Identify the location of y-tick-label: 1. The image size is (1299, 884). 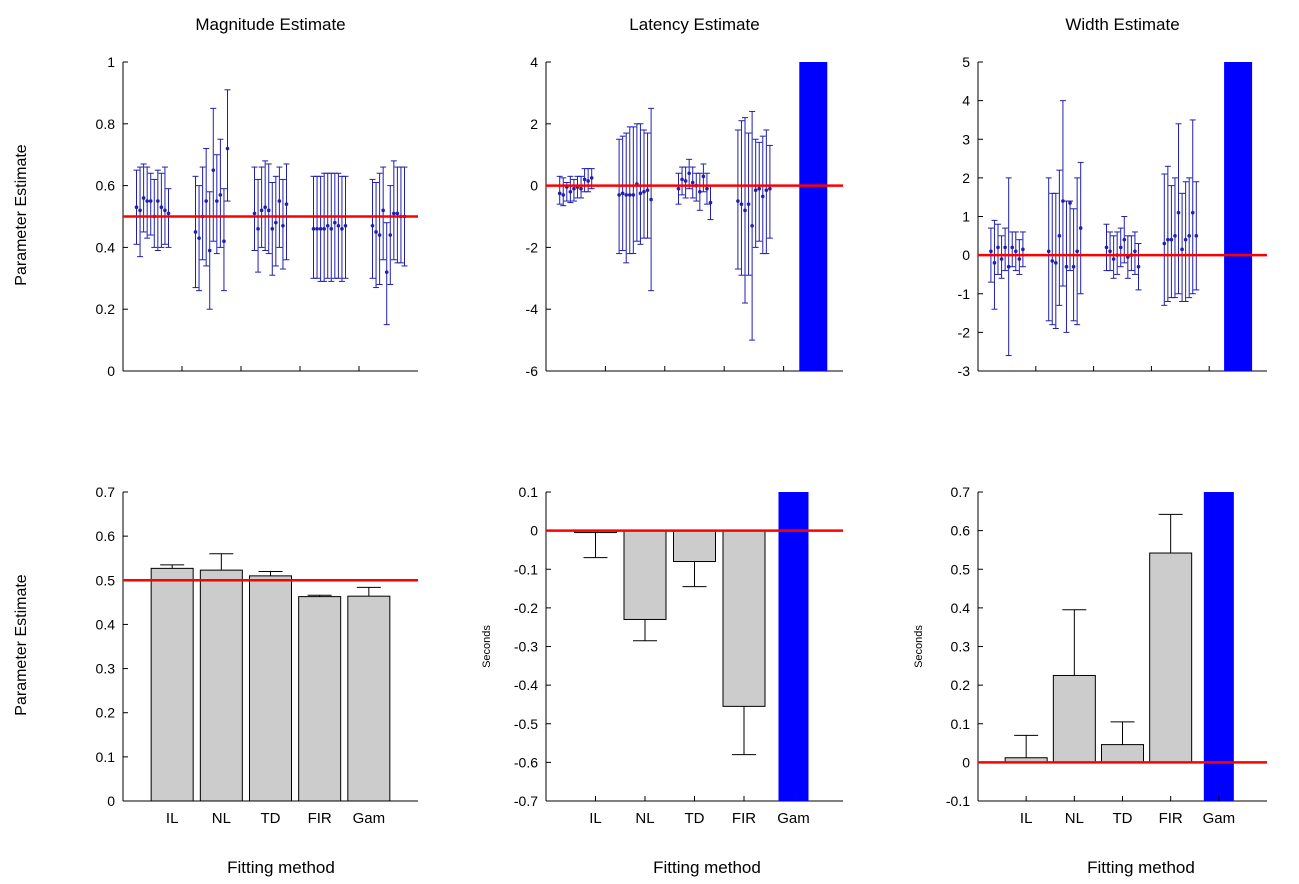
(966, 217).